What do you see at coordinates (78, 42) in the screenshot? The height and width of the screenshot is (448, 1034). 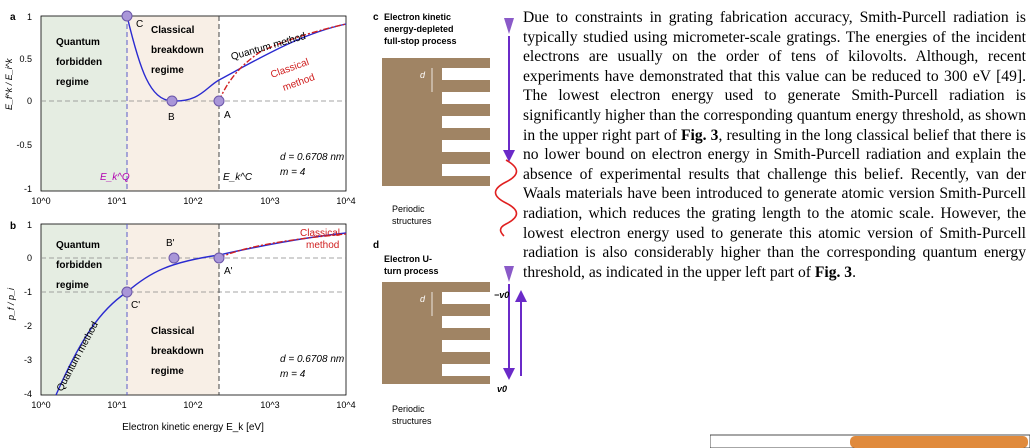 I see `regime-quantum-1: Quantum` at bounding box center [78, 42].